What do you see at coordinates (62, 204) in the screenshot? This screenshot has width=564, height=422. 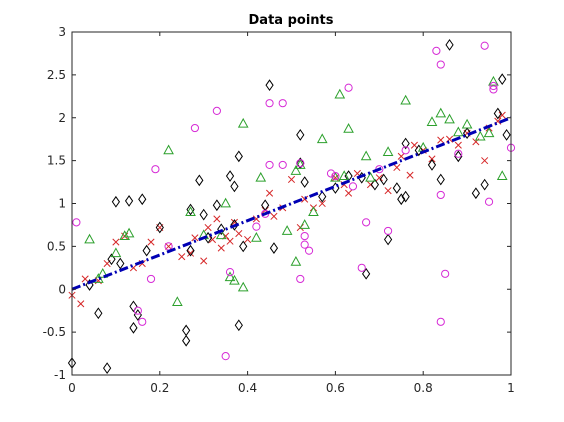 I see `y-tick-label: 1` at bounding box center [62, 204].